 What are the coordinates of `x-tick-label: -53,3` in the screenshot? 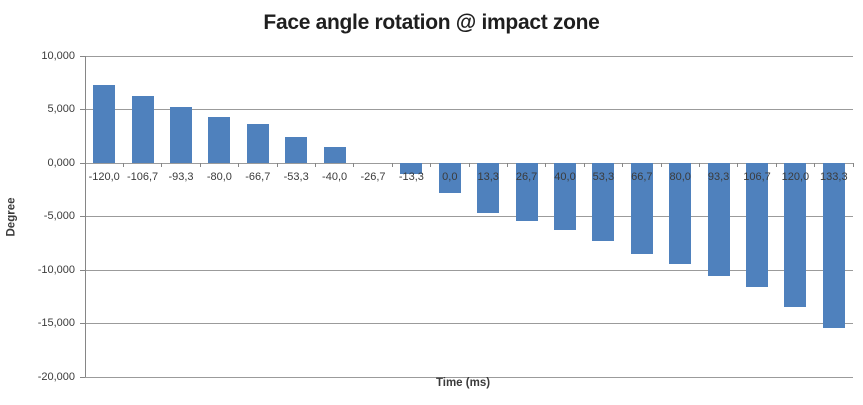 It's located at (296, 177).